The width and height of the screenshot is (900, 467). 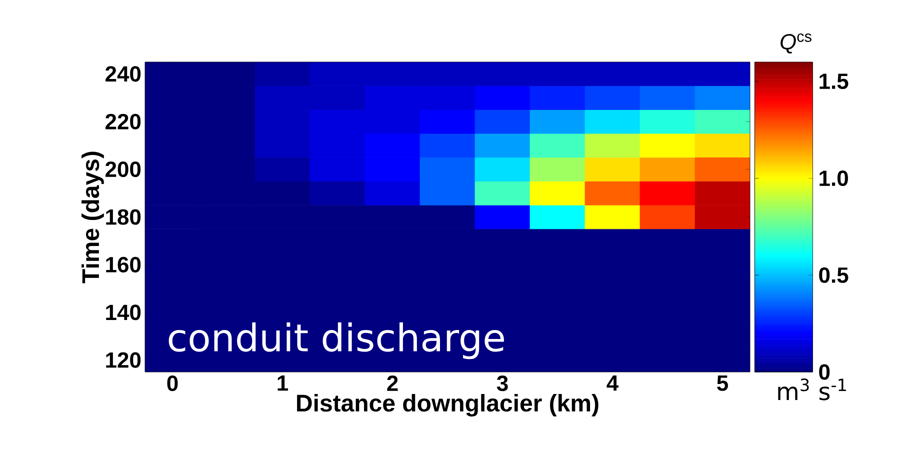 What do you see at coordinates (834, 82) in the screenshot?
I see `color-bar-label: 1.5` at bounding box center [834, 82].